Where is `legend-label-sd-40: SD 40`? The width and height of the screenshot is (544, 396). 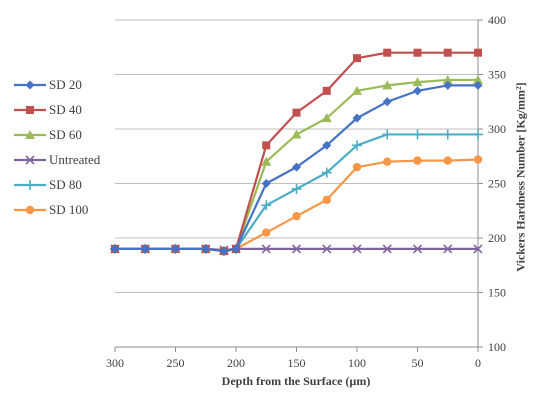
legend-label-sd-40: SD 40 is located at coordinates (65, 109).